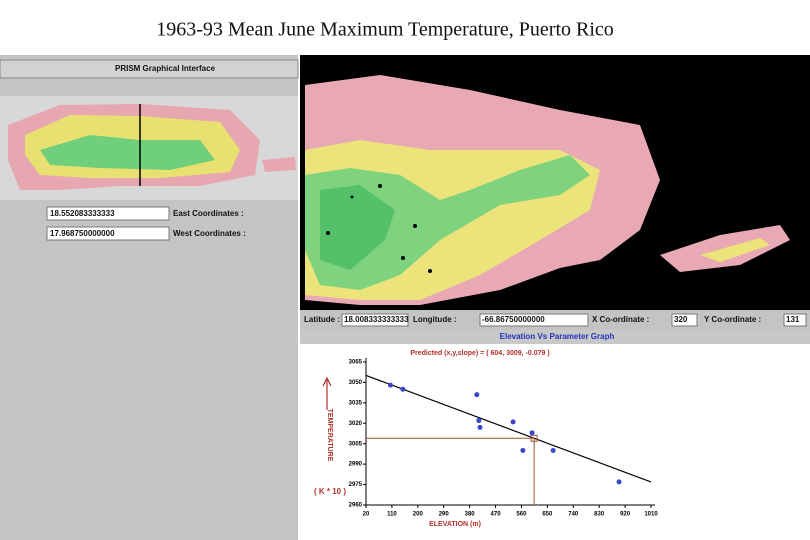 The height and width of the screenshot is (540, 810). I want to click on input-value: 18.552083333333, so click(82, 213).